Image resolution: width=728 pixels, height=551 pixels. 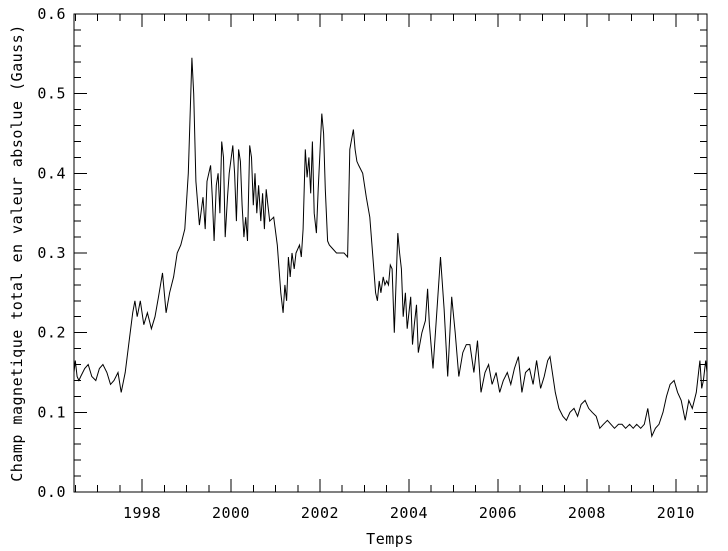 I want to click on y-tick-label: 0.1, so click(x=51, y=412).